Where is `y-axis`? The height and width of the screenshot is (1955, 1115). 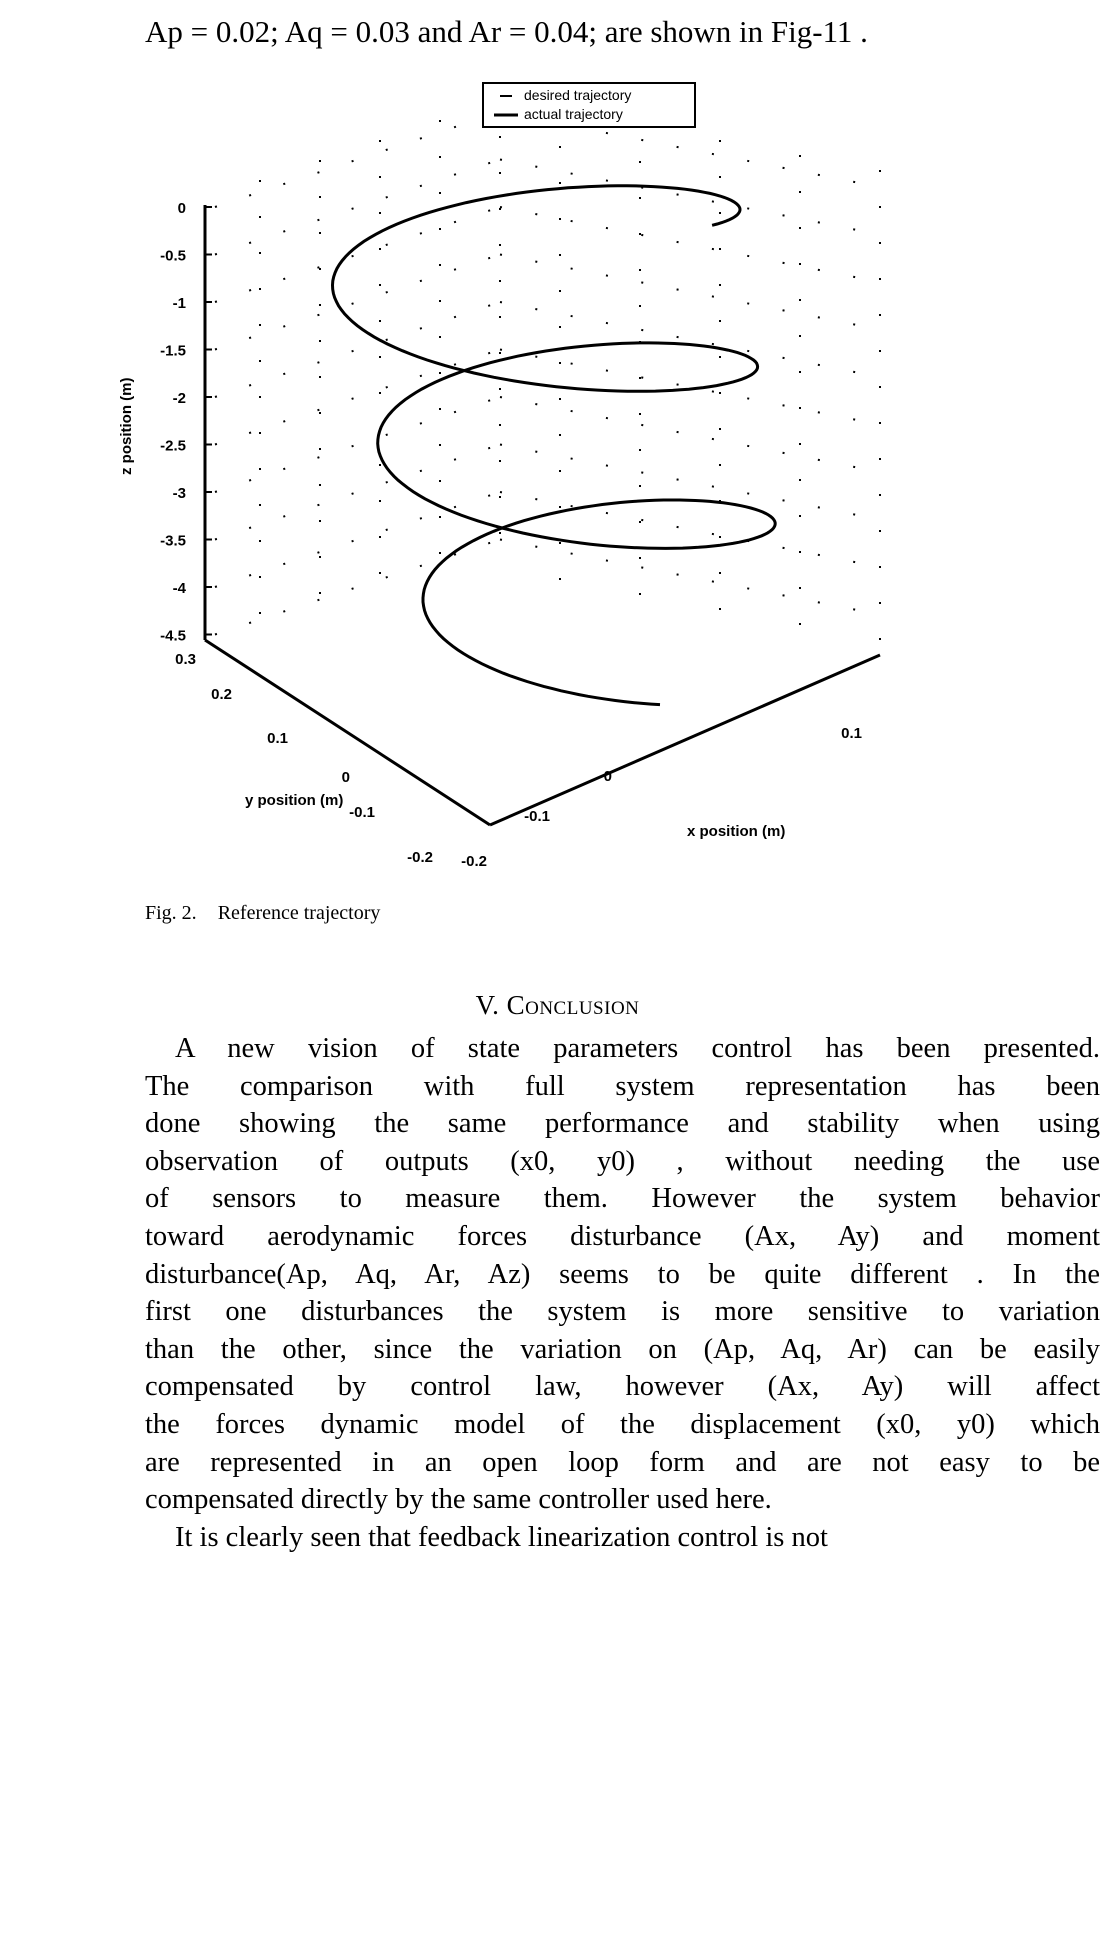 y-axis is located at coordinates (347, 732).